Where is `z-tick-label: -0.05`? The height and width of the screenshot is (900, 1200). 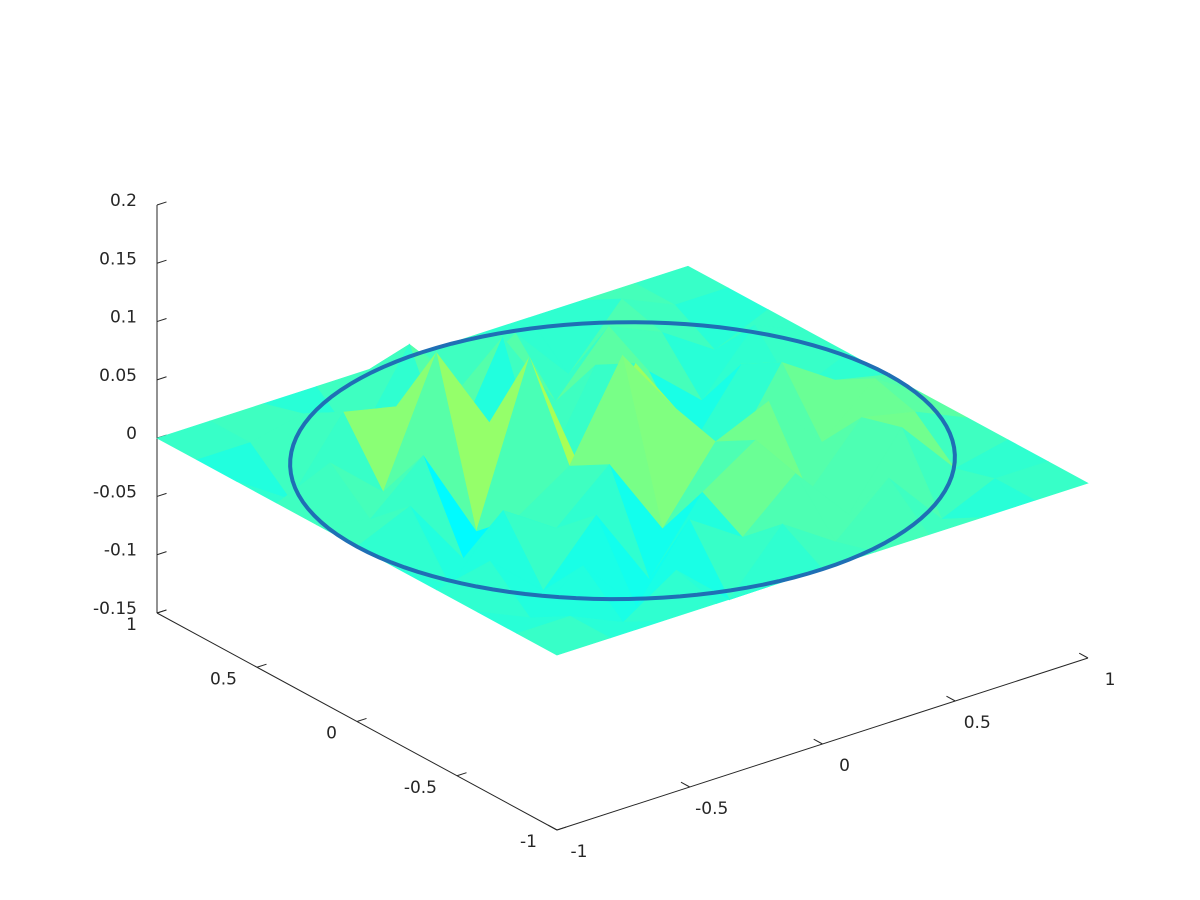
z-tick-label: -0.05 is located at coordinates (115, 492).